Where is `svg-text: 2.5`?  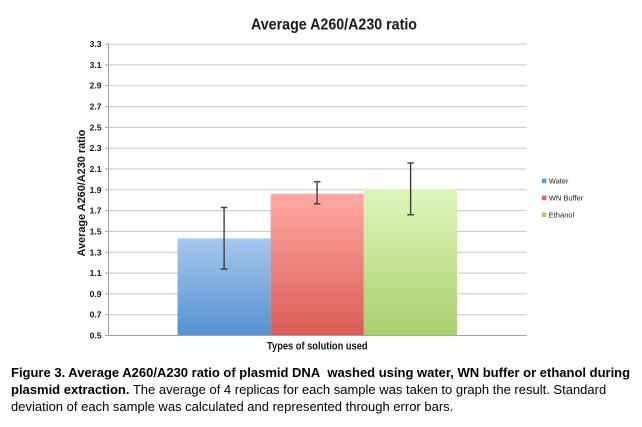
svg-text: 2.5 is located at coordinates (96, 127).